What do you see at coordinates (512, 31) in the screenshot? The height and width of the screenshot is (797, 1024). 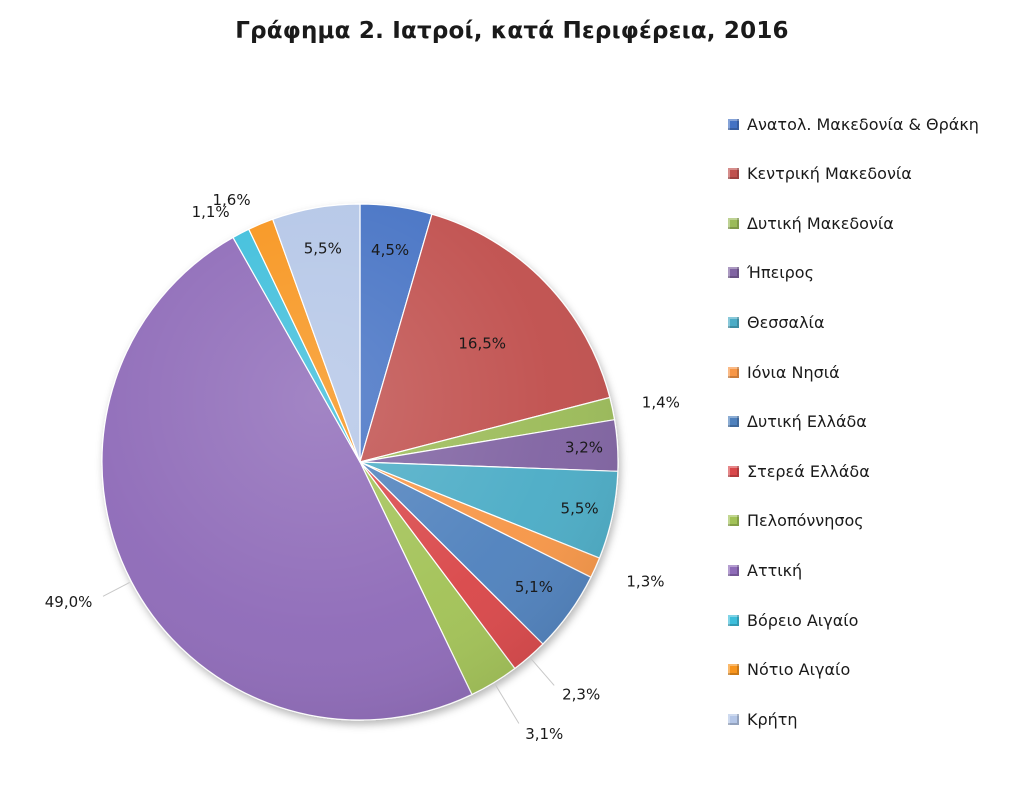 I see `chart-title: Γράφημα 2. Ιατροί, κατά Περιφέρεια, 2016` at bounding box center [512, 31].